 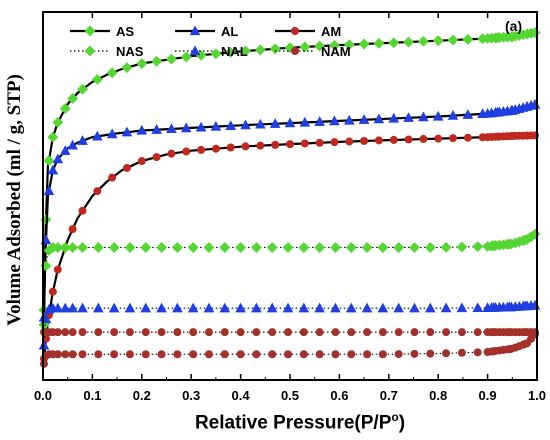 I want to click on x-axis-label: Relative Pressure(P/Po), so click(x=300, y=422).